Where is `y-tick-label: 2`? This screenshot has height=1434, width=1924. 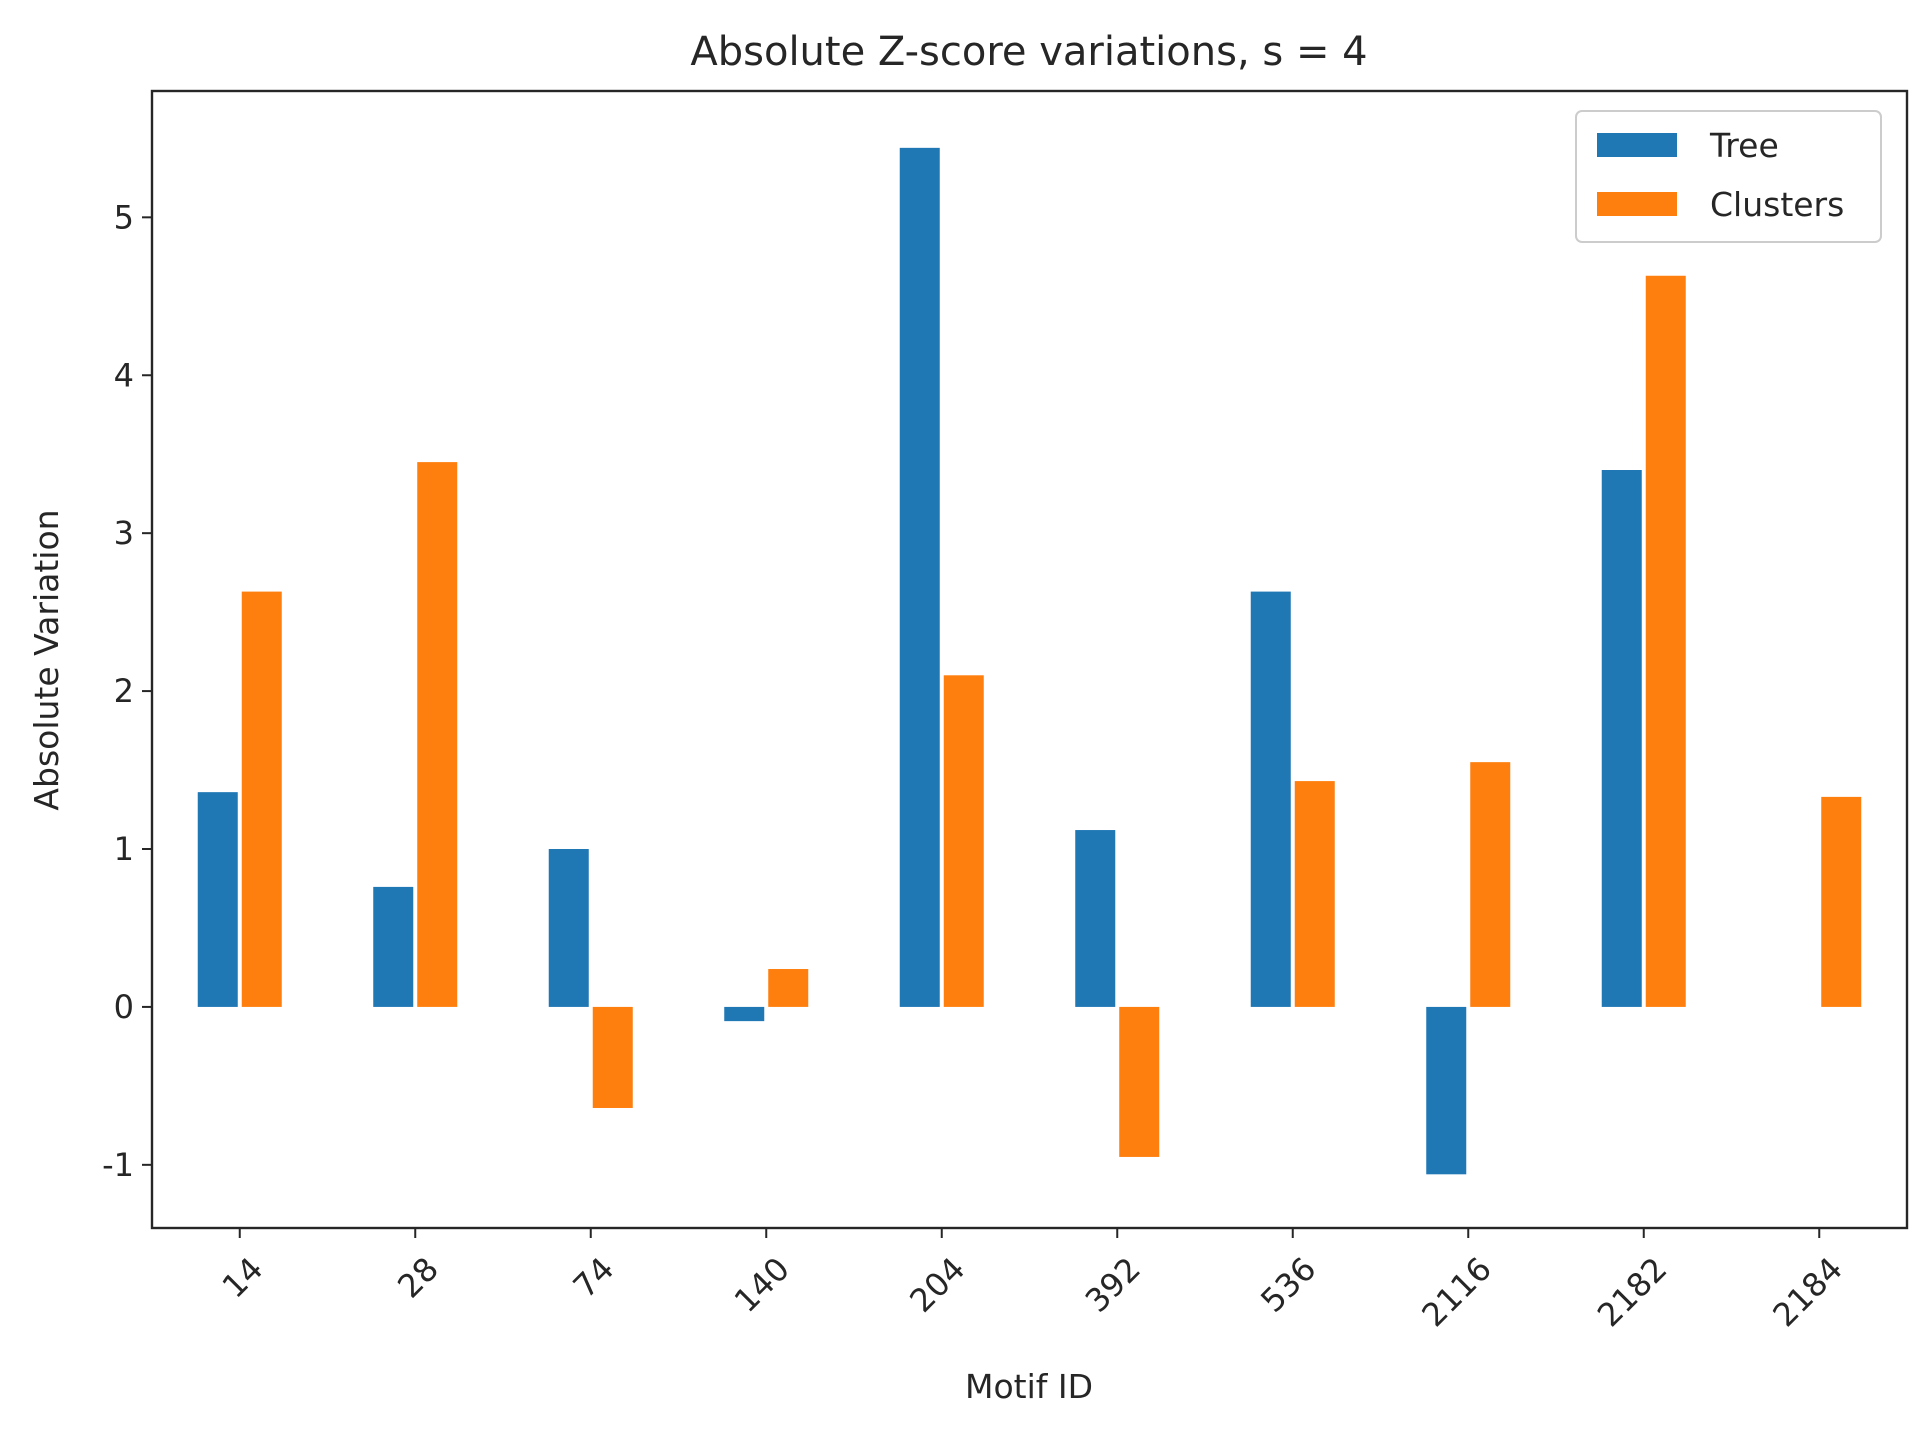 y-tick-label: 2 is located at coordinates (124, 691).